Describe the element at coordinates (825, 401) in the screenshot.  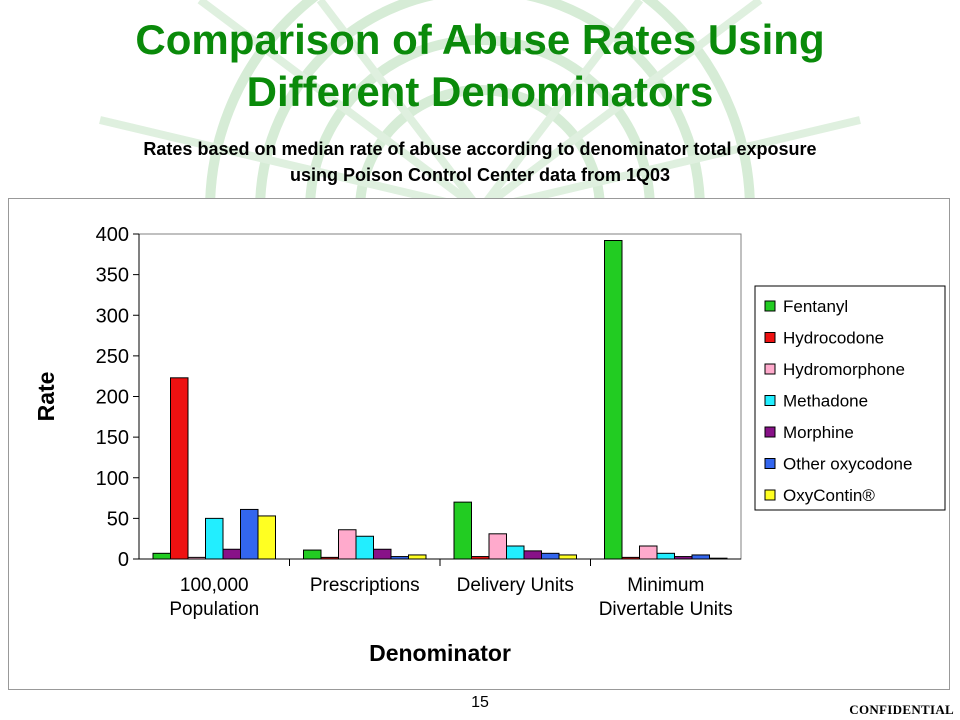
I see `legend-label: Methadone` at that location.